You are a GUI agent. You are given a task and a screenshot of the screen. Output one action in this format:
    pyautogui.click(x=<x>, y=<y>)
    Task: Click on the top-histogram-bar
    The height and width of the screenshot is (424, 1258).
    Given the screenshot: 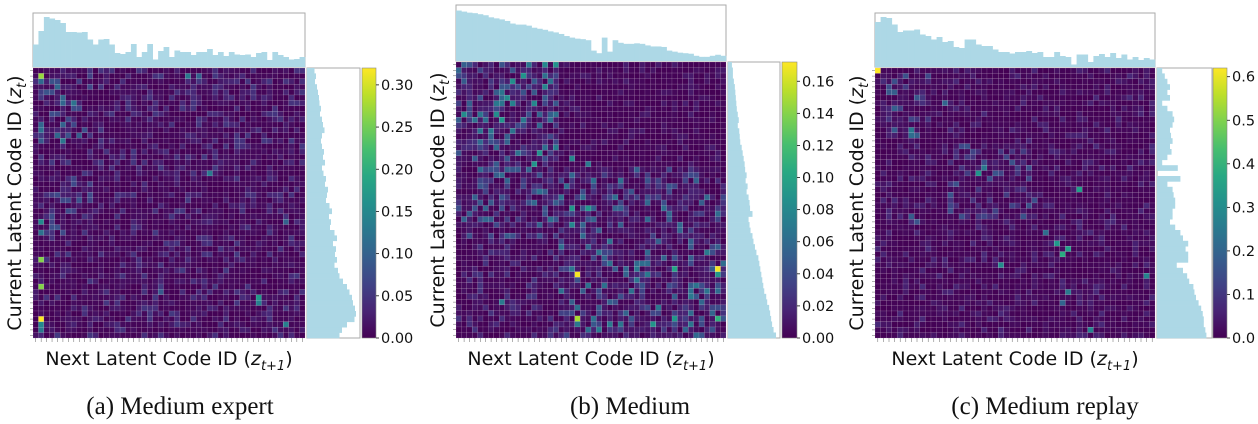 What is the action you would take?
    pyautogui.click(x=237, y=60)
    